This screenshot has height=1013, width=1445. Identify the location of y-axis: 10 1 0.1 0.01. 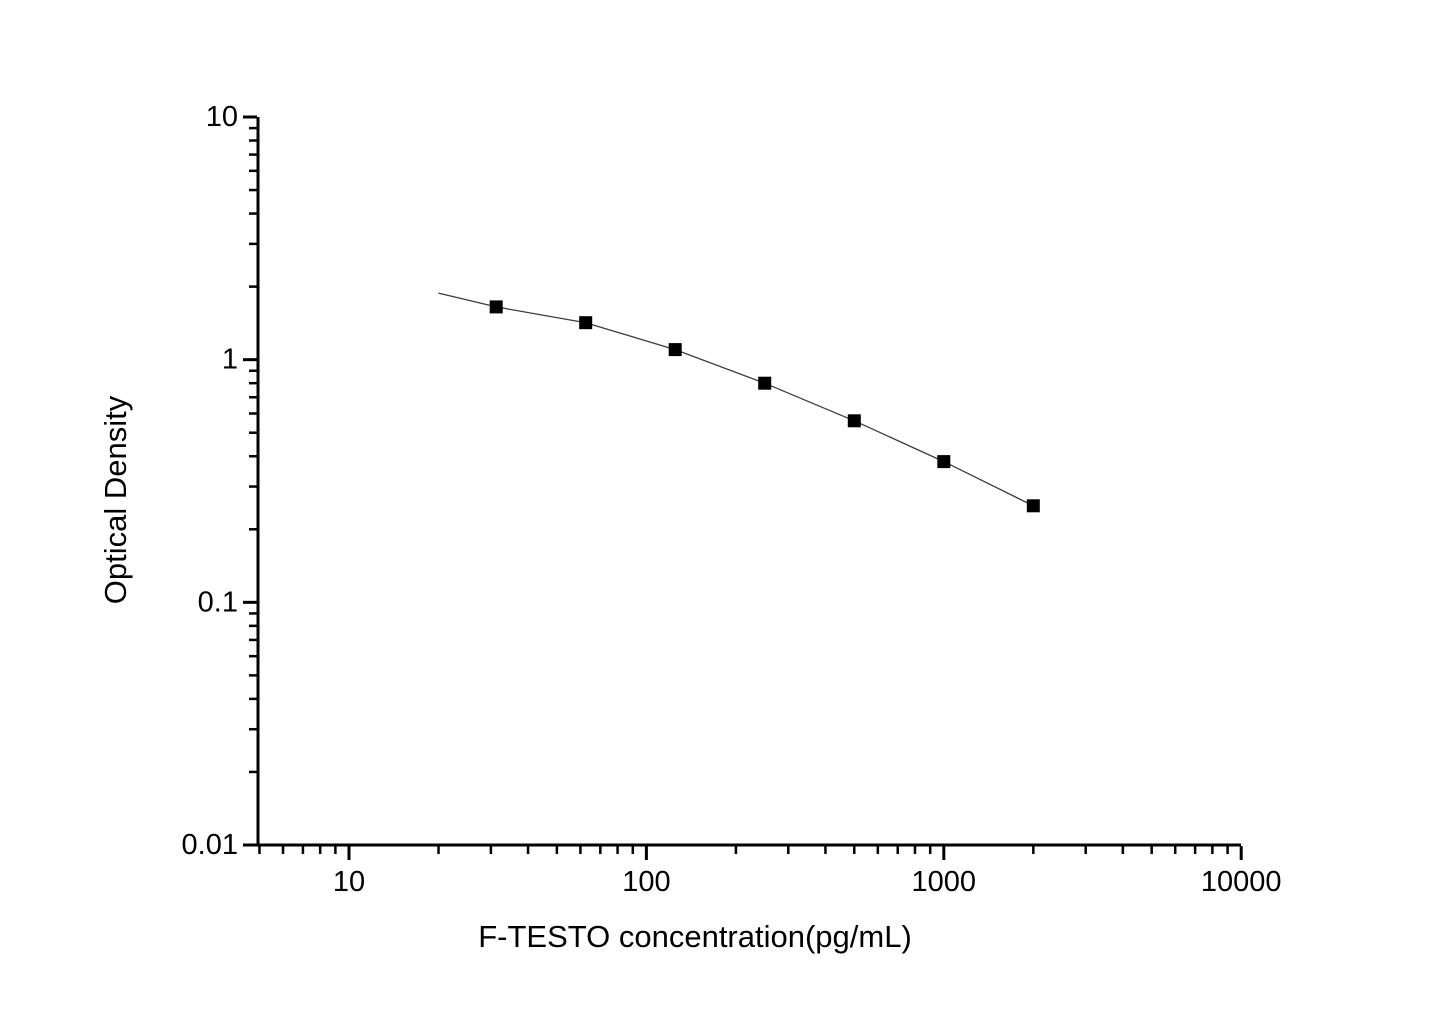
(221, 481).